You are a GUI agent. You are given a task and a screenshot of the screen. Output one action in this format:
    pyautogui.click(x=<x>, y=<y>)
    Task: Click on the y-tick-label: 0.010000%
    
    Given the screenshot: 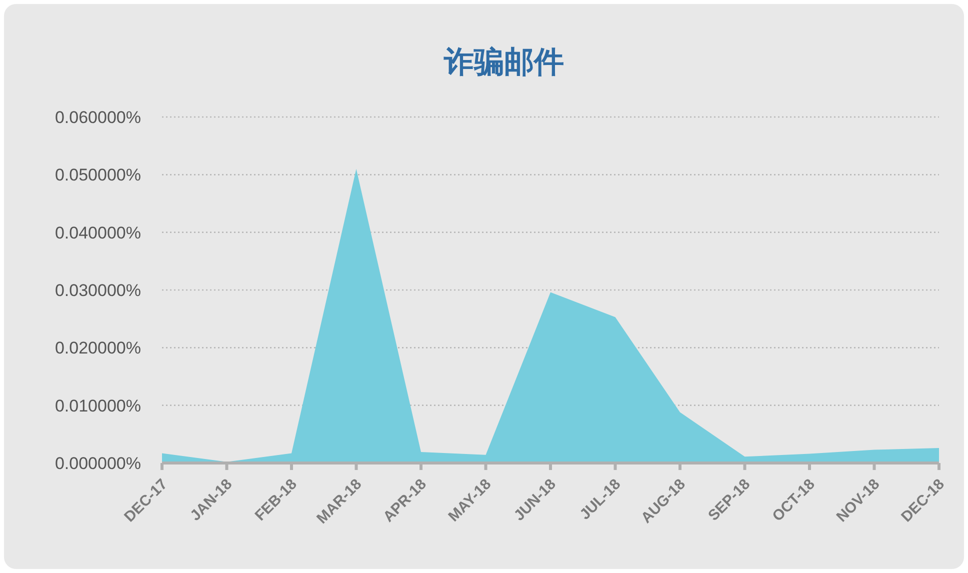 What is the action you would take?
    pyautogui.click(x=97, y=406)
    